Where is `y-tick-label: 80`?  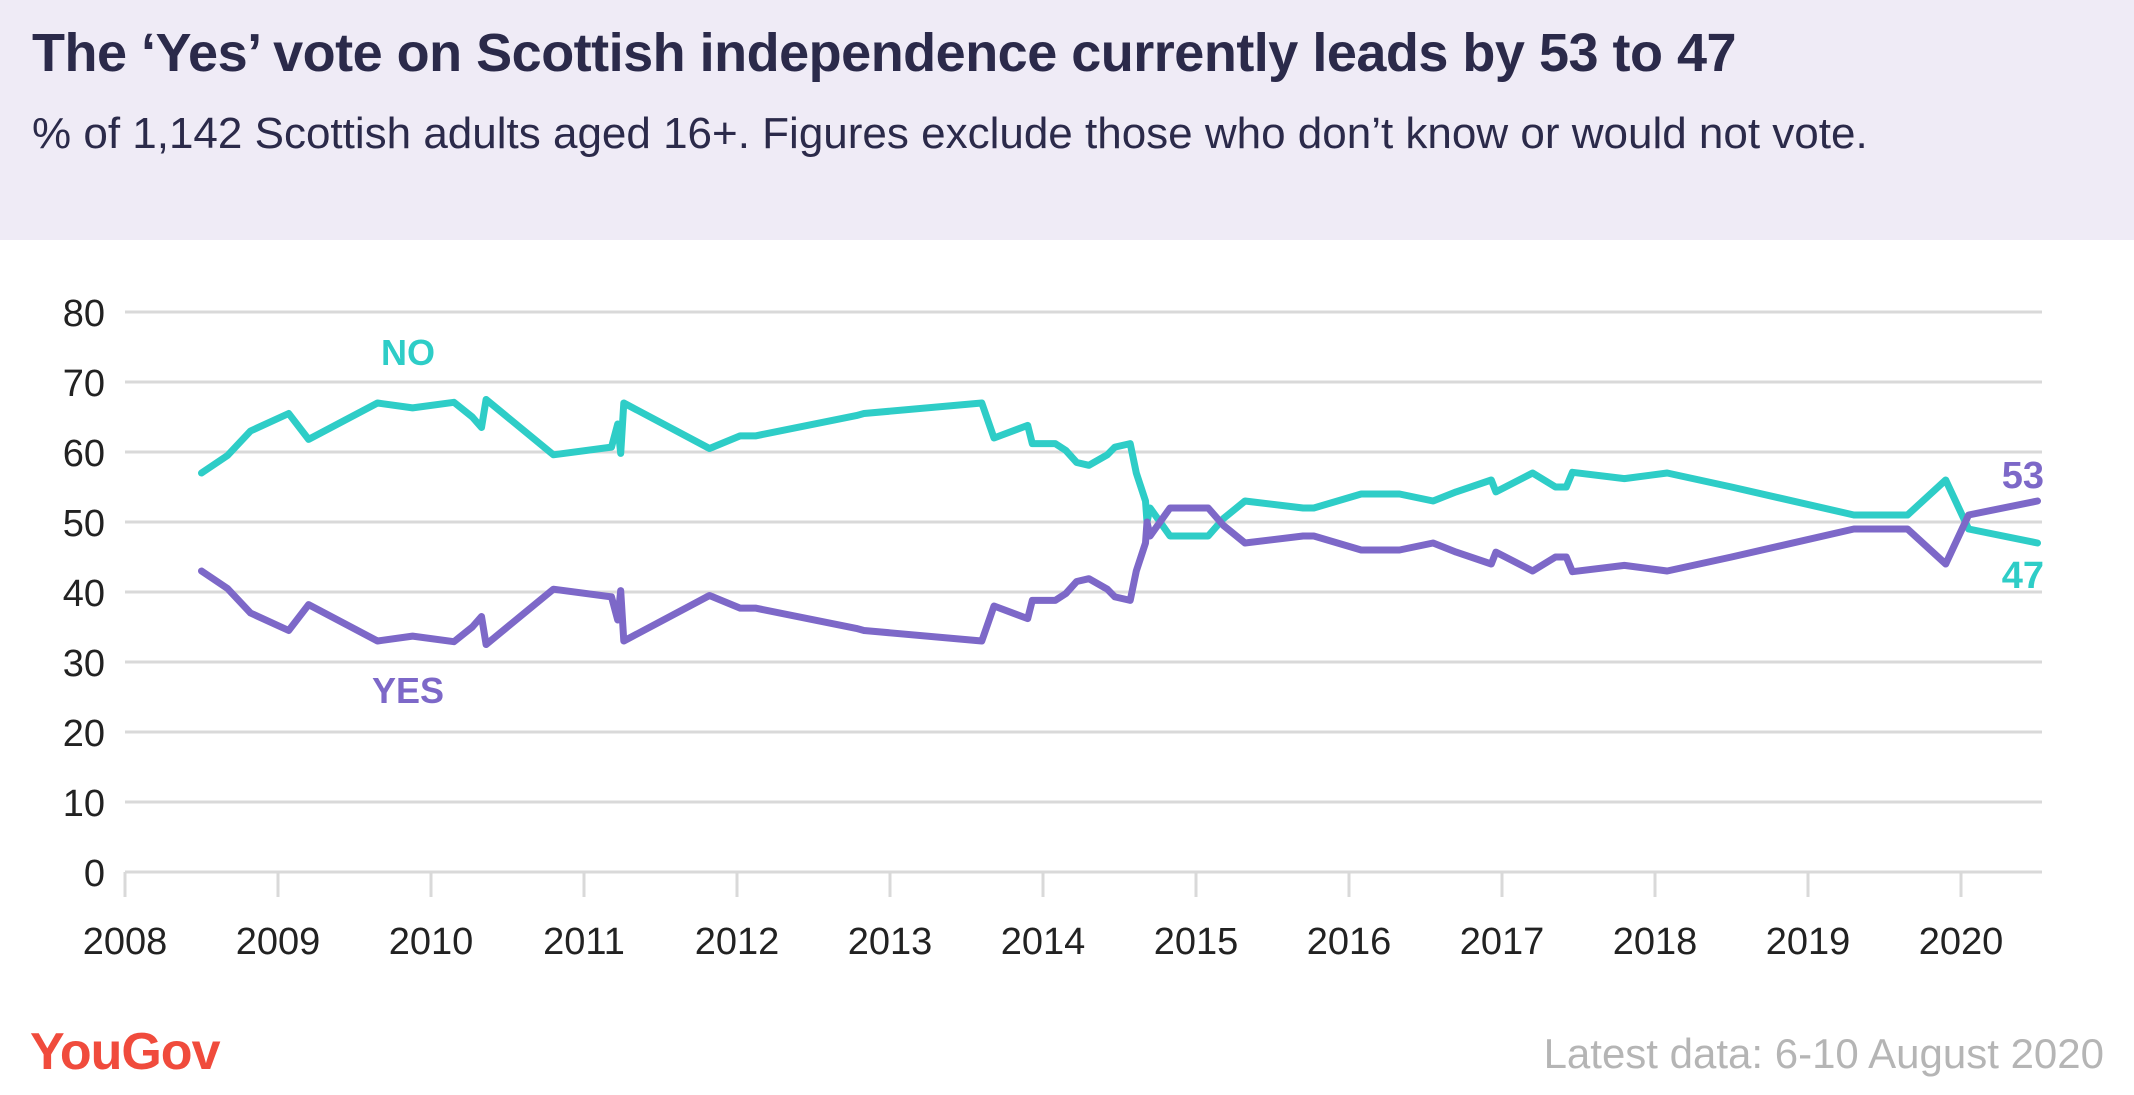
y-tick-label: 80 is located at coordinates (84, 314).